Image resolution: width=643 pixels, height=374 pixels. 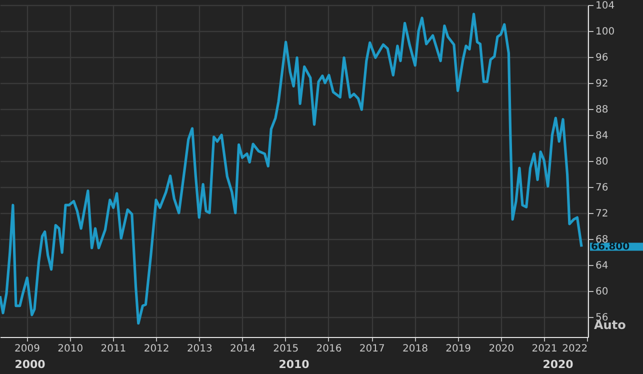 I want to click on x-tick-label: 2019, so click(x=459, y=349).